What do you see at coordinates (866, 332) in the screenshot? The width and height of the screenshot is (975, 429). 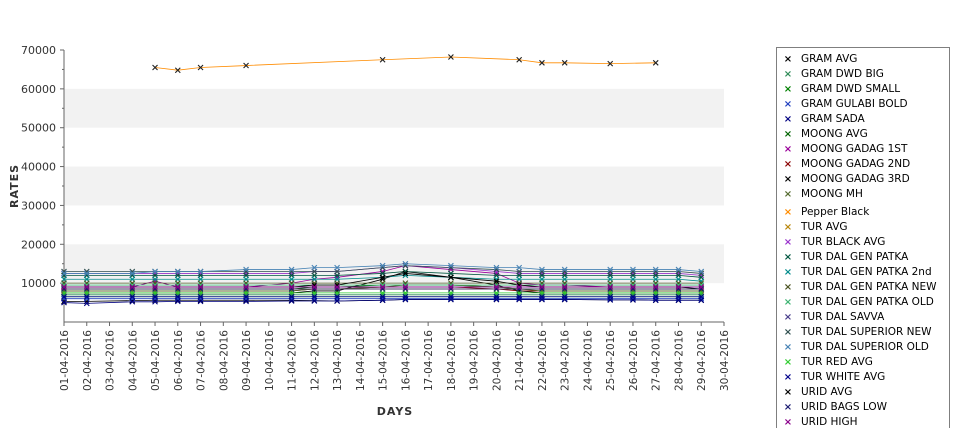 I see `legend-label: TUR DAL SUPERIOR NEW` at bounding box center [866, 332].